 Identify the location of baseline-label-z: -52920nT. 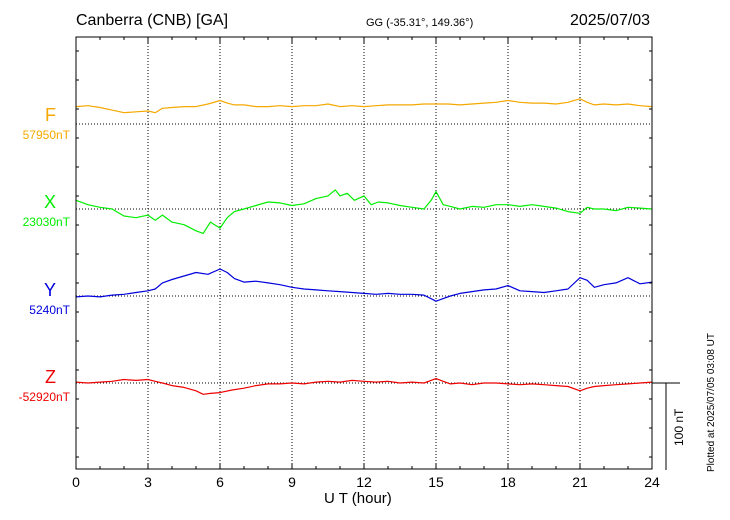
(44, 397).